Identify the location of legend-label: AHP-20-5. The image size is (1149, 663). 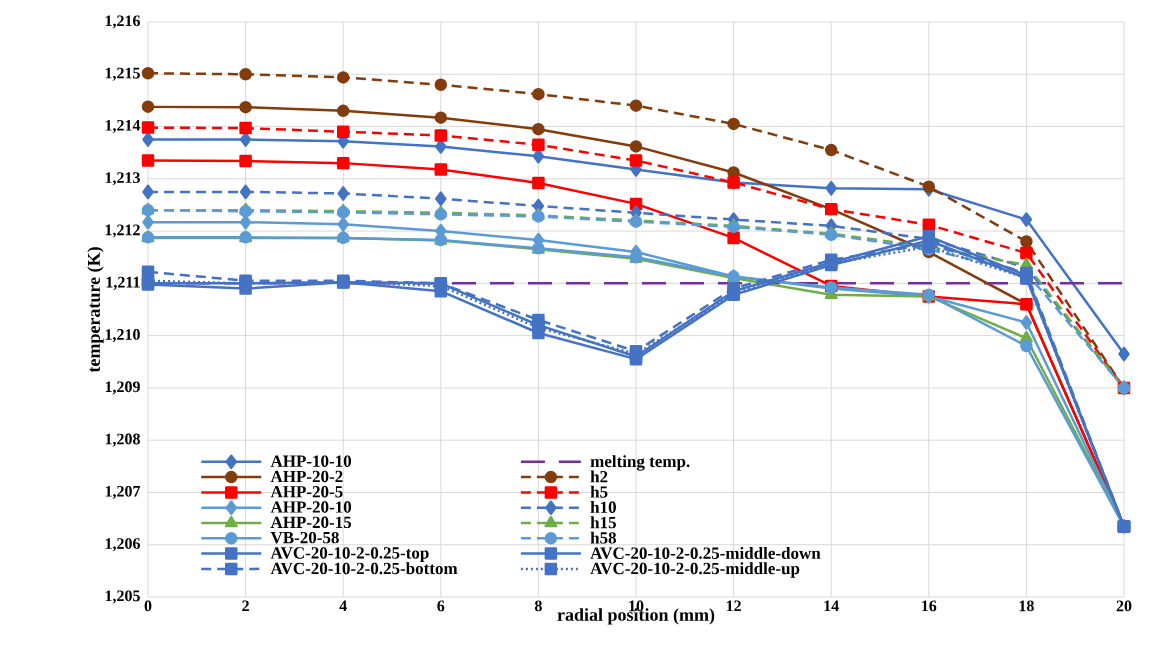
(306, 492).